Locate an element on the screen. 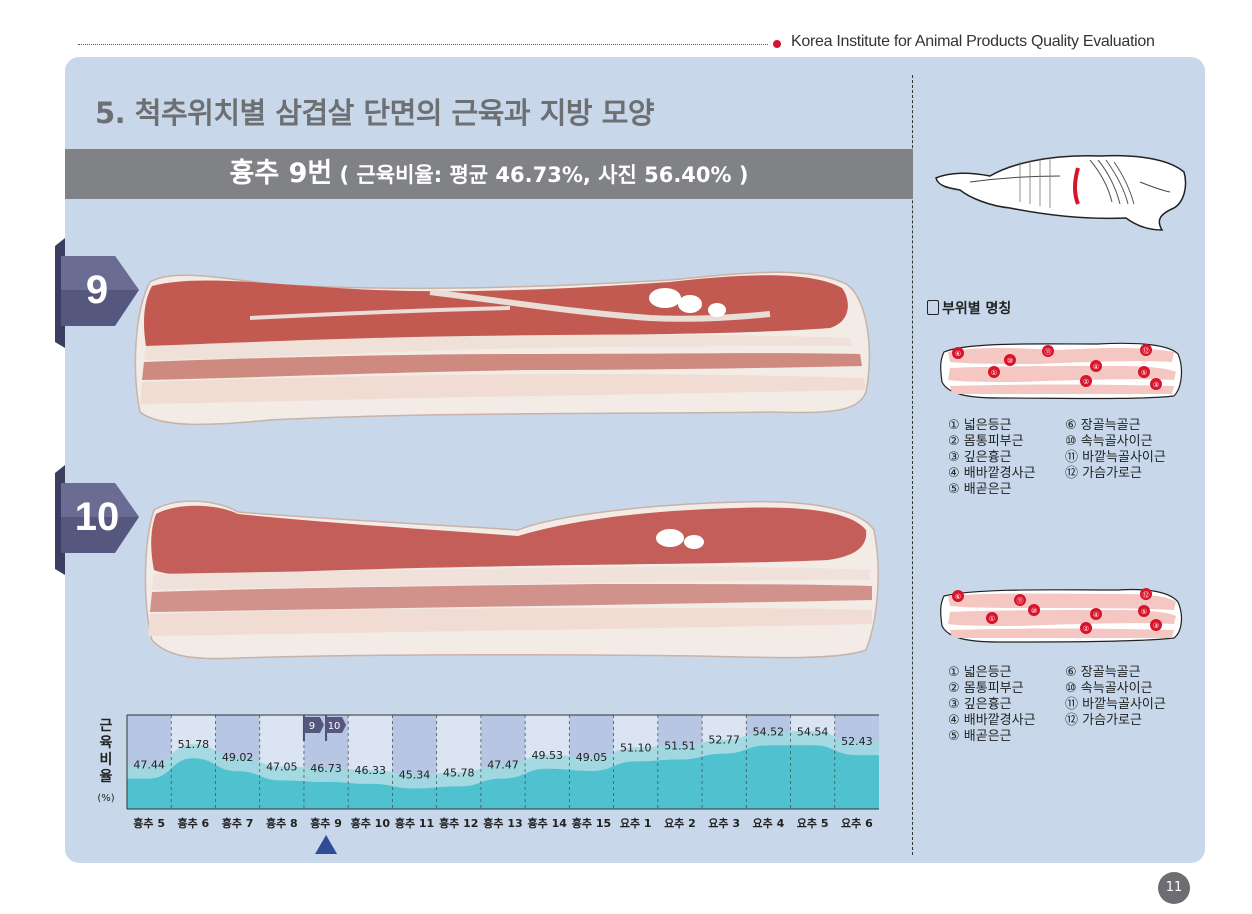 This screenshot has height=914, width=1252. muscle-legend-bottom-right: ⑥ 장골늑골근 ⑩ 속늑골사이근 ⑪ 바깥늑골사이근 ⑫ 가슴가로근 is located at coordinates (1115, 697).